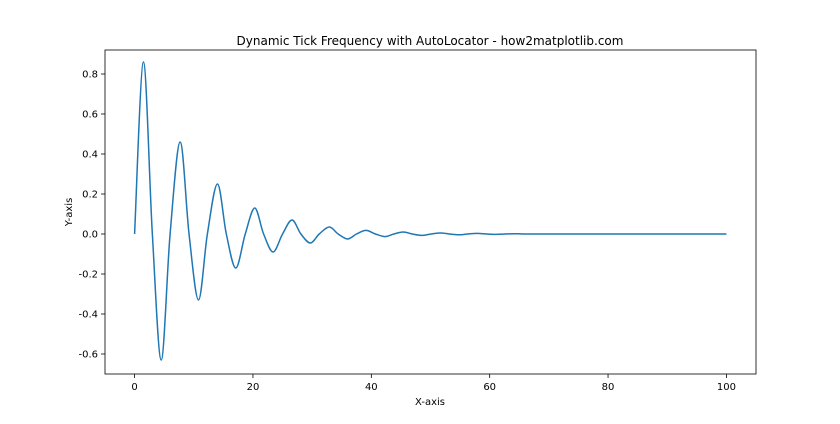  What do you see at coordinates (90, 75) in the screenshot?
I see `y-tick-label: 0.8` at bounding box center [90, 75].